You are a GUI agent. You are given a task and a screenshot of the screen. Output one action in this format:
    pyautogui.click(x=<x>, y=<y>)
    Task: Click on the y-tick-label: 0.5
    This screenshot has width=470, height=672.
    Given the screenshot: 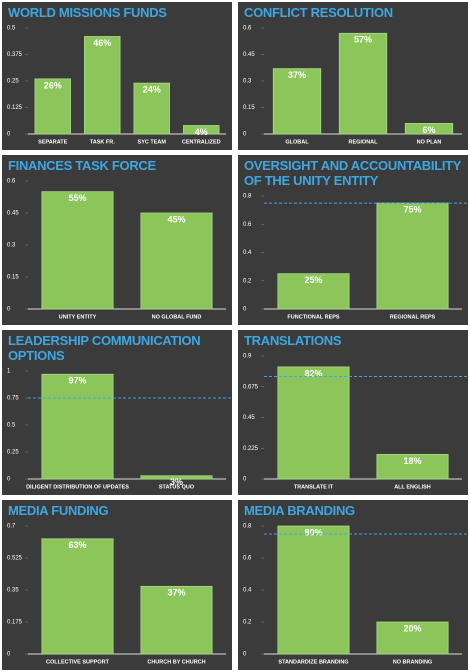 What is the action you would take?
    pyautogui.click(x=11, y=29)
    